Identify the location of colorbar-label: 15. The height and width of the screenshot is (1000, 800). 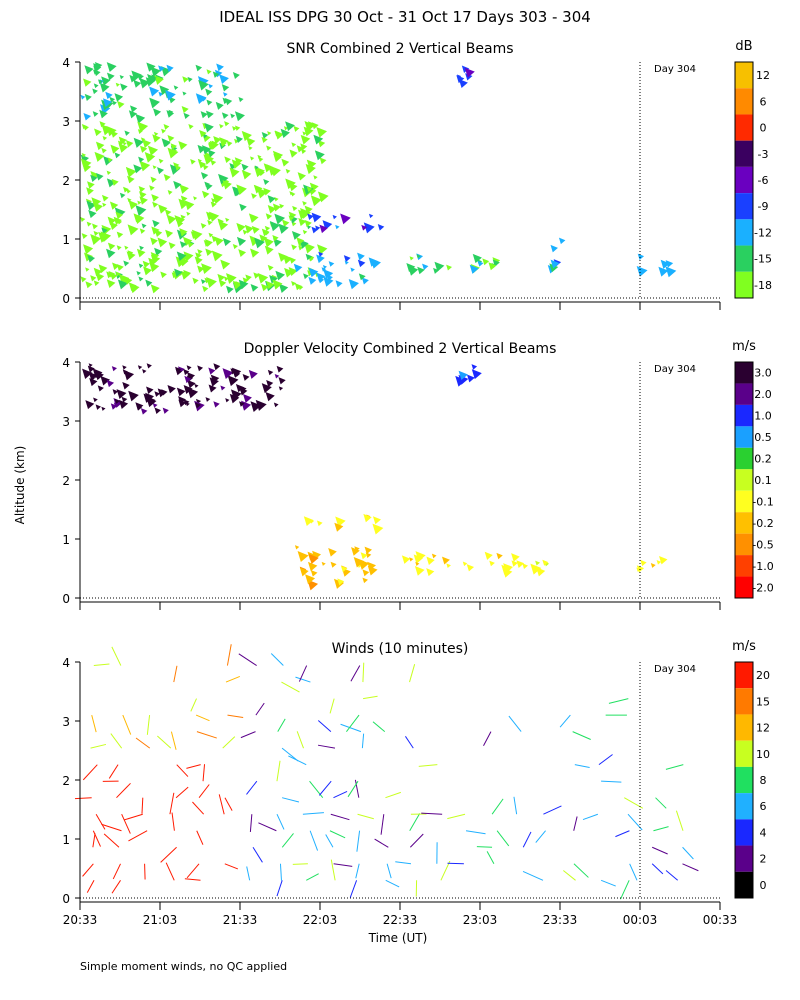
(763, 701).